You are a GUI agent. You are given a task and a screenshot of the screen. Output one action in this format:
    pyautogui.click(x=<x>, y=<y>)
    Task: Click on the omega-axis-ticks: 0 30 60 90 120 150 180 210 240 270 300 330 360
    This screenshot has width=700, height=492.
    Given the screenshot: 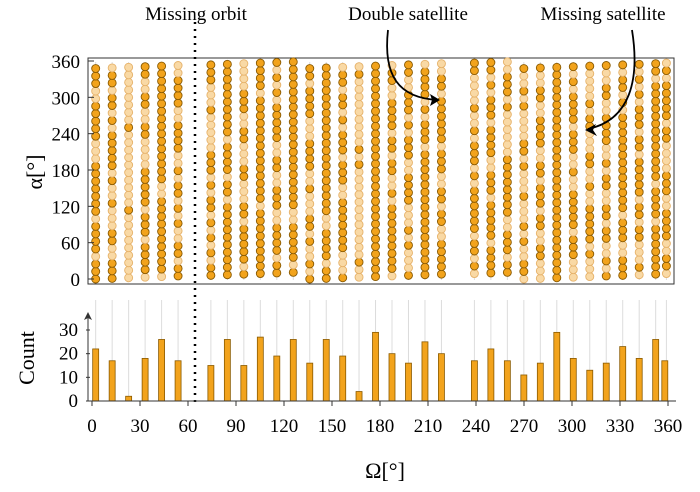 What is the action you would take?
    pyautogui.click(x=384, y=419)
    